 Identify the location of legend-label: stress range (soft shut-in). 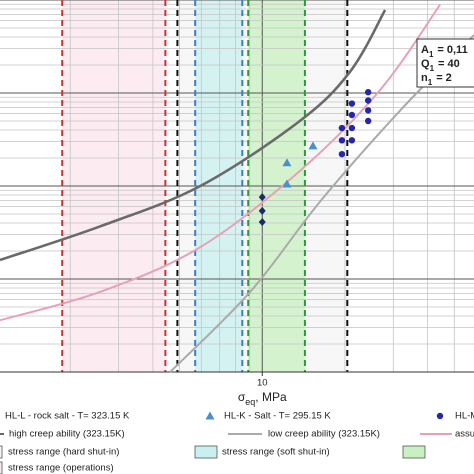
(276, 452).